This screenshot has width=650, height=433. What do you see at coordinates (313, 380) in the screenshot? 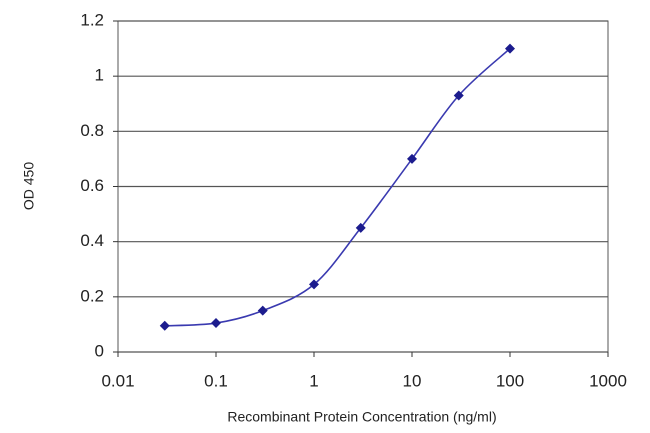
I see `x-tick-label: 1` at bounding box center [313, 380].